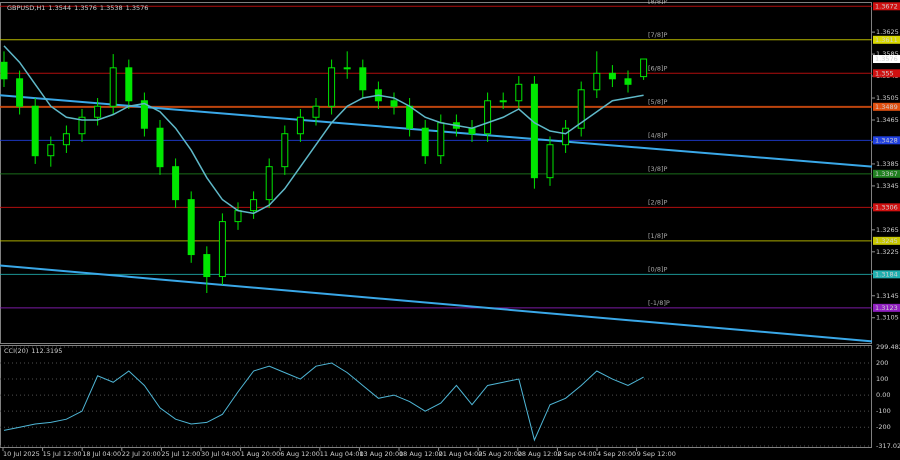 This screenshot has height=460, width=900. I want to click on x-tick-label: 15 Jul 12:00, so click(62, 454).